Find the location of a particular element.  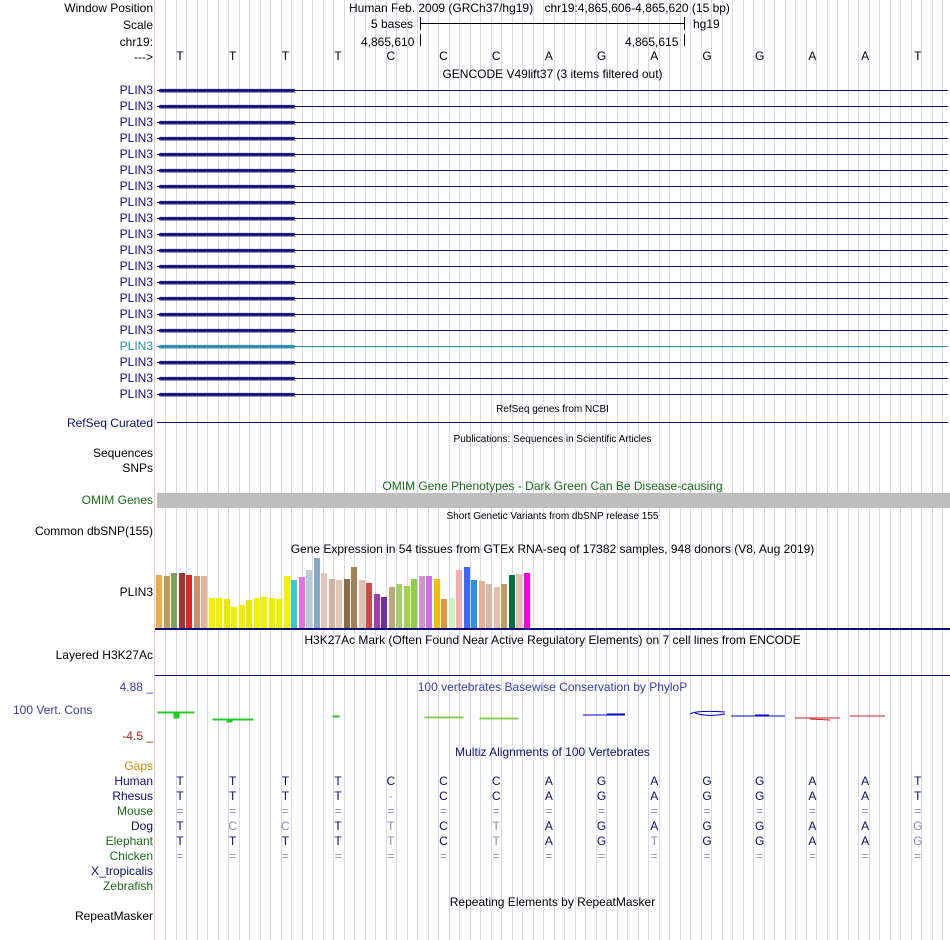

species-label: Human is located at coordinates (133, 781).